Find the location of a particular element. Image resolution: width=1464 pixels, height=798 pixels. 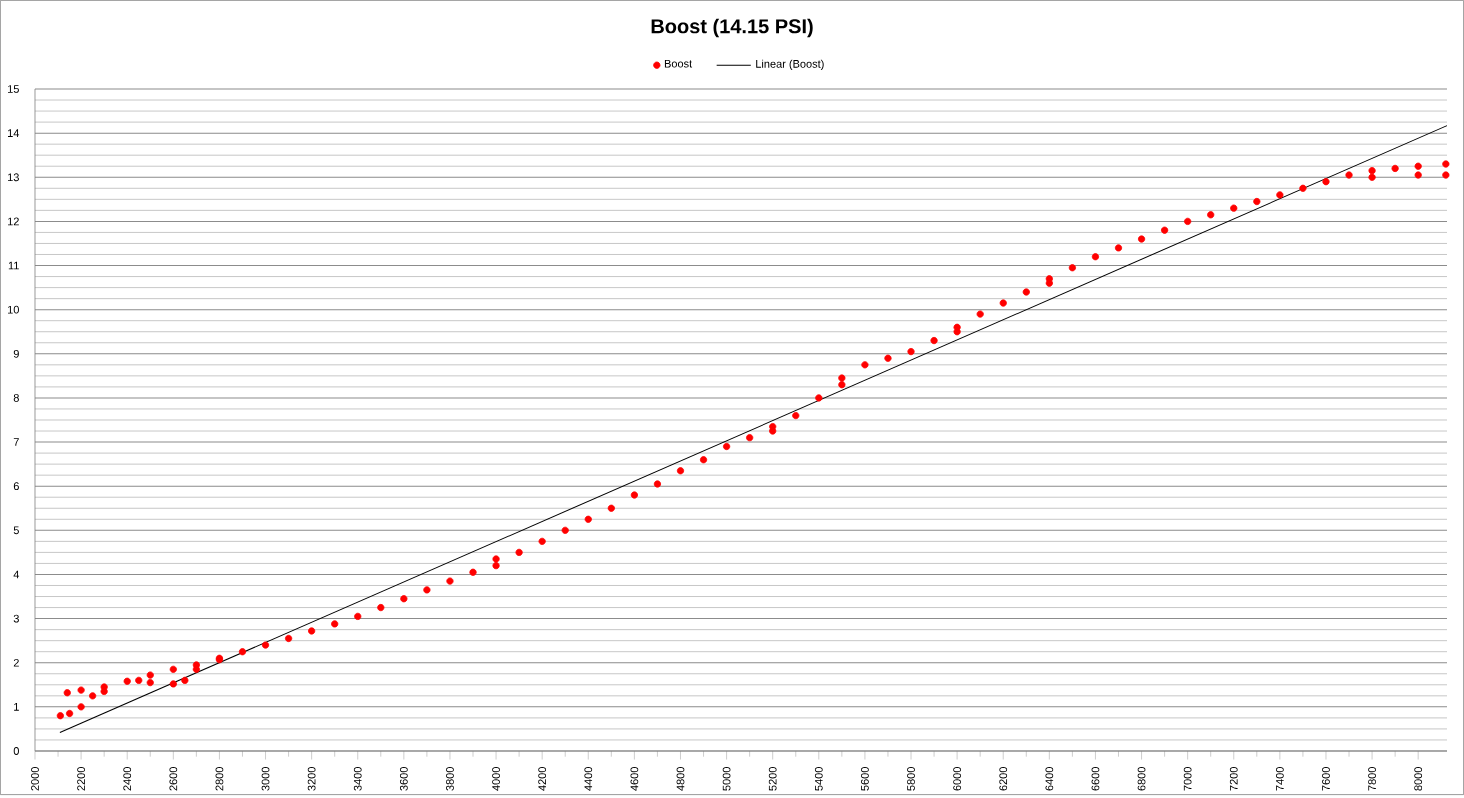

y-tick-label: 5 is located at coordinates (16, 530).